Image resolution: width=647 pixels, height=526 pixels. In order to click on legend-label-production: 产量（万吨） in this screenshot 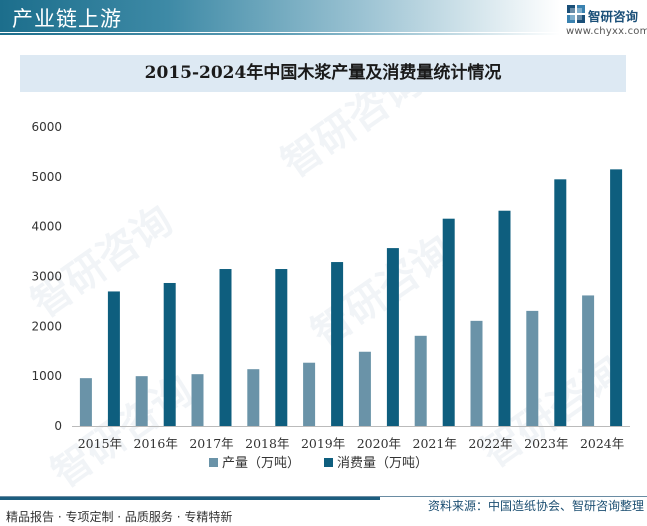, I will do `click(261, 463)`.